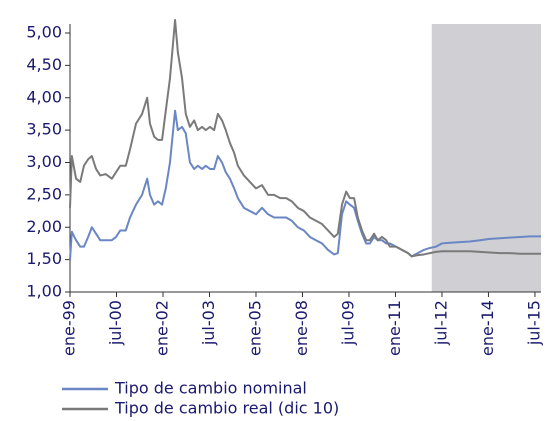  I want to click on x-tick-label: jul-09, so click(347, 323).